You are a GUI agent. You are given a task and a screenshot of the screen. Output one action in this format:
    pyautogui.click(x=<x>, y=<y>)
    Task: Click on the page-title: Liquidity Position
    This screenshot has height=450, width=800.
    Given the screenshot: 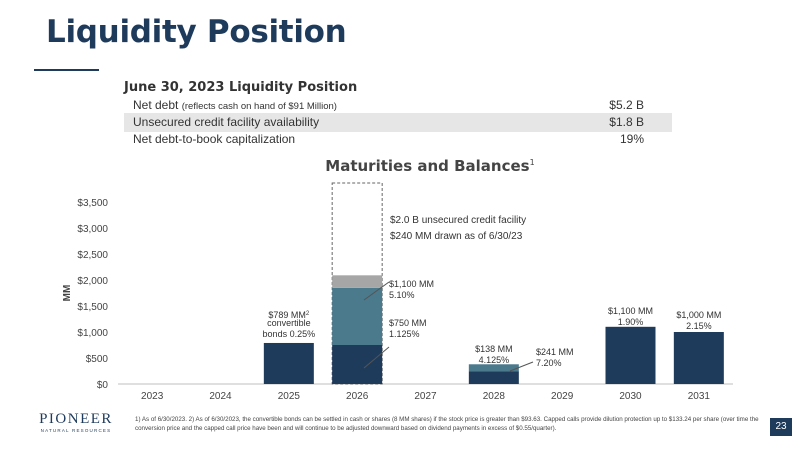 What is the action you would take?
    pyautogui.click(x=196, y=32)
    